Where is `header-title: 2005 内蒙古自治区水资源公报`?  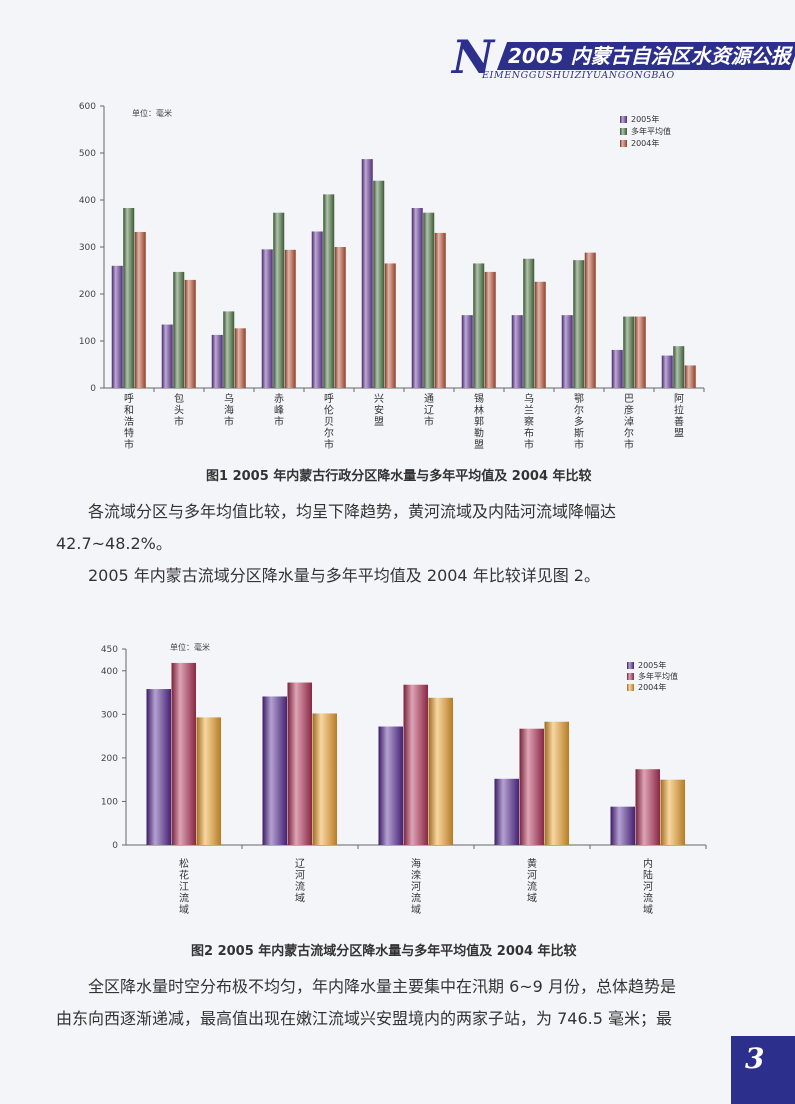 header-title: 2005 内蒙古自治区水资源公报 is located at coordinates (649, 56).